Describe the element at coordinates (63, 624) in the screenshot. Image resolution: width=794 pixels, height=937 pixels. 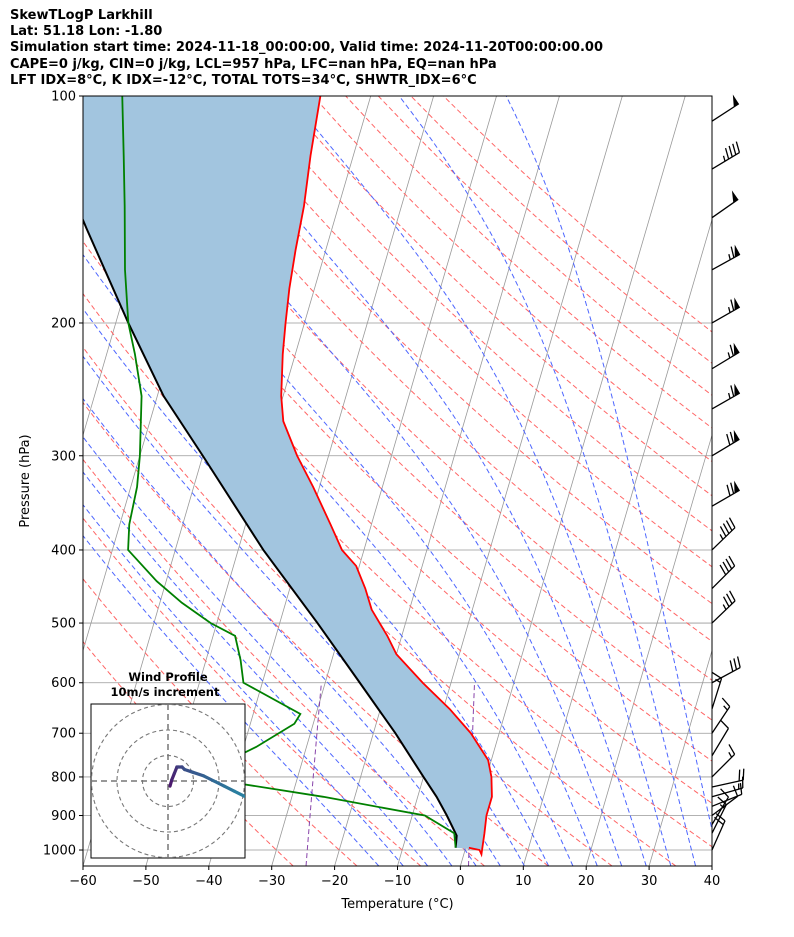
I see `y-tick-label: 500` at that location.